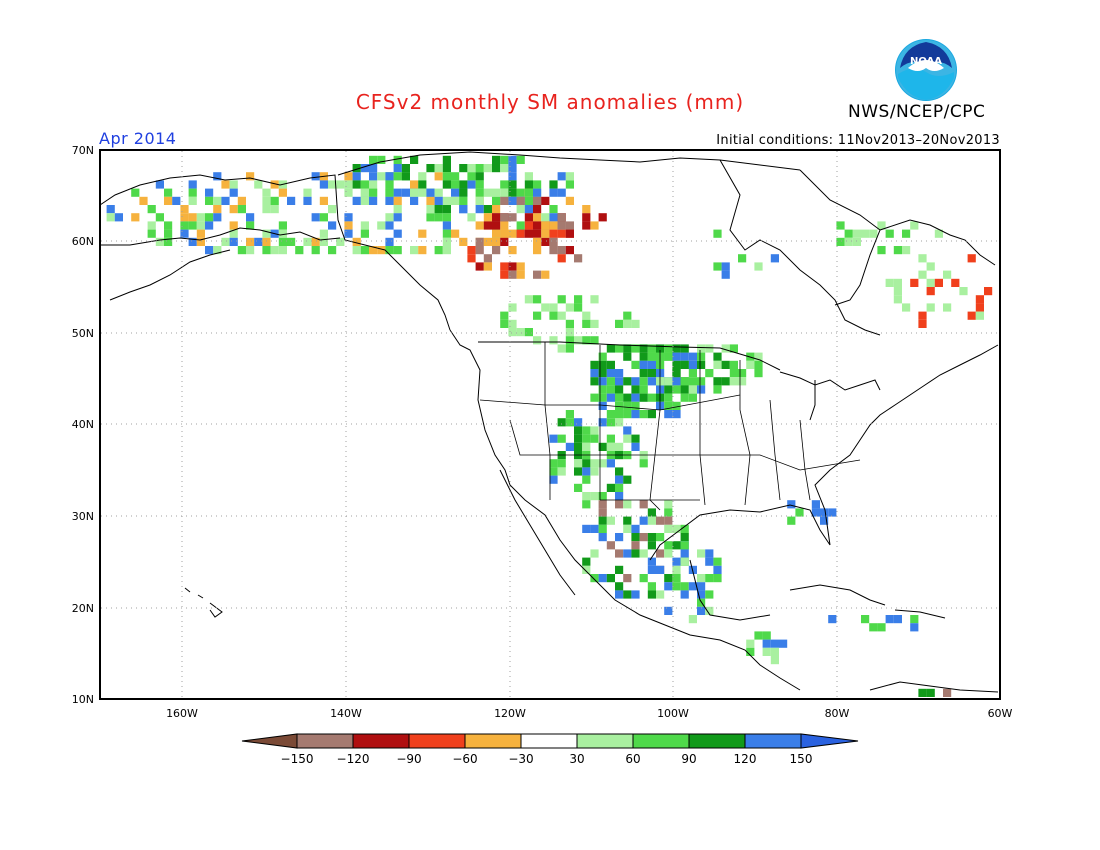  What do you see at coordinates (269, 741) in the screenshot?
I see `colorbar-low-arrow` at bounding box center [269, 741].